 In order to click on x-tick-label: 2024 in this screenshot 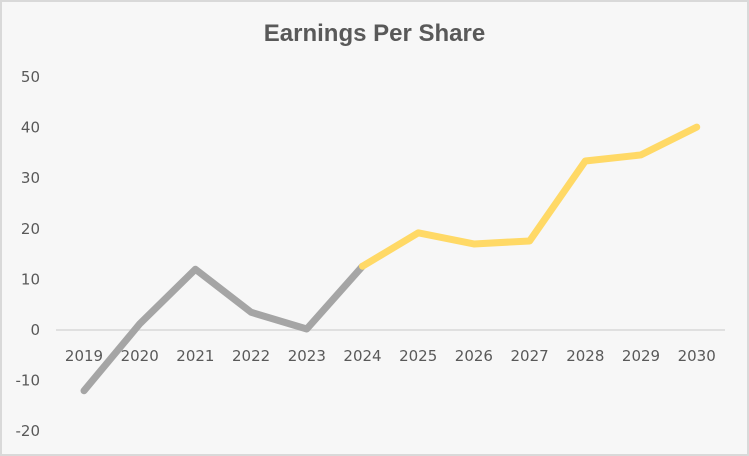, I will do `click(362, 356)`.